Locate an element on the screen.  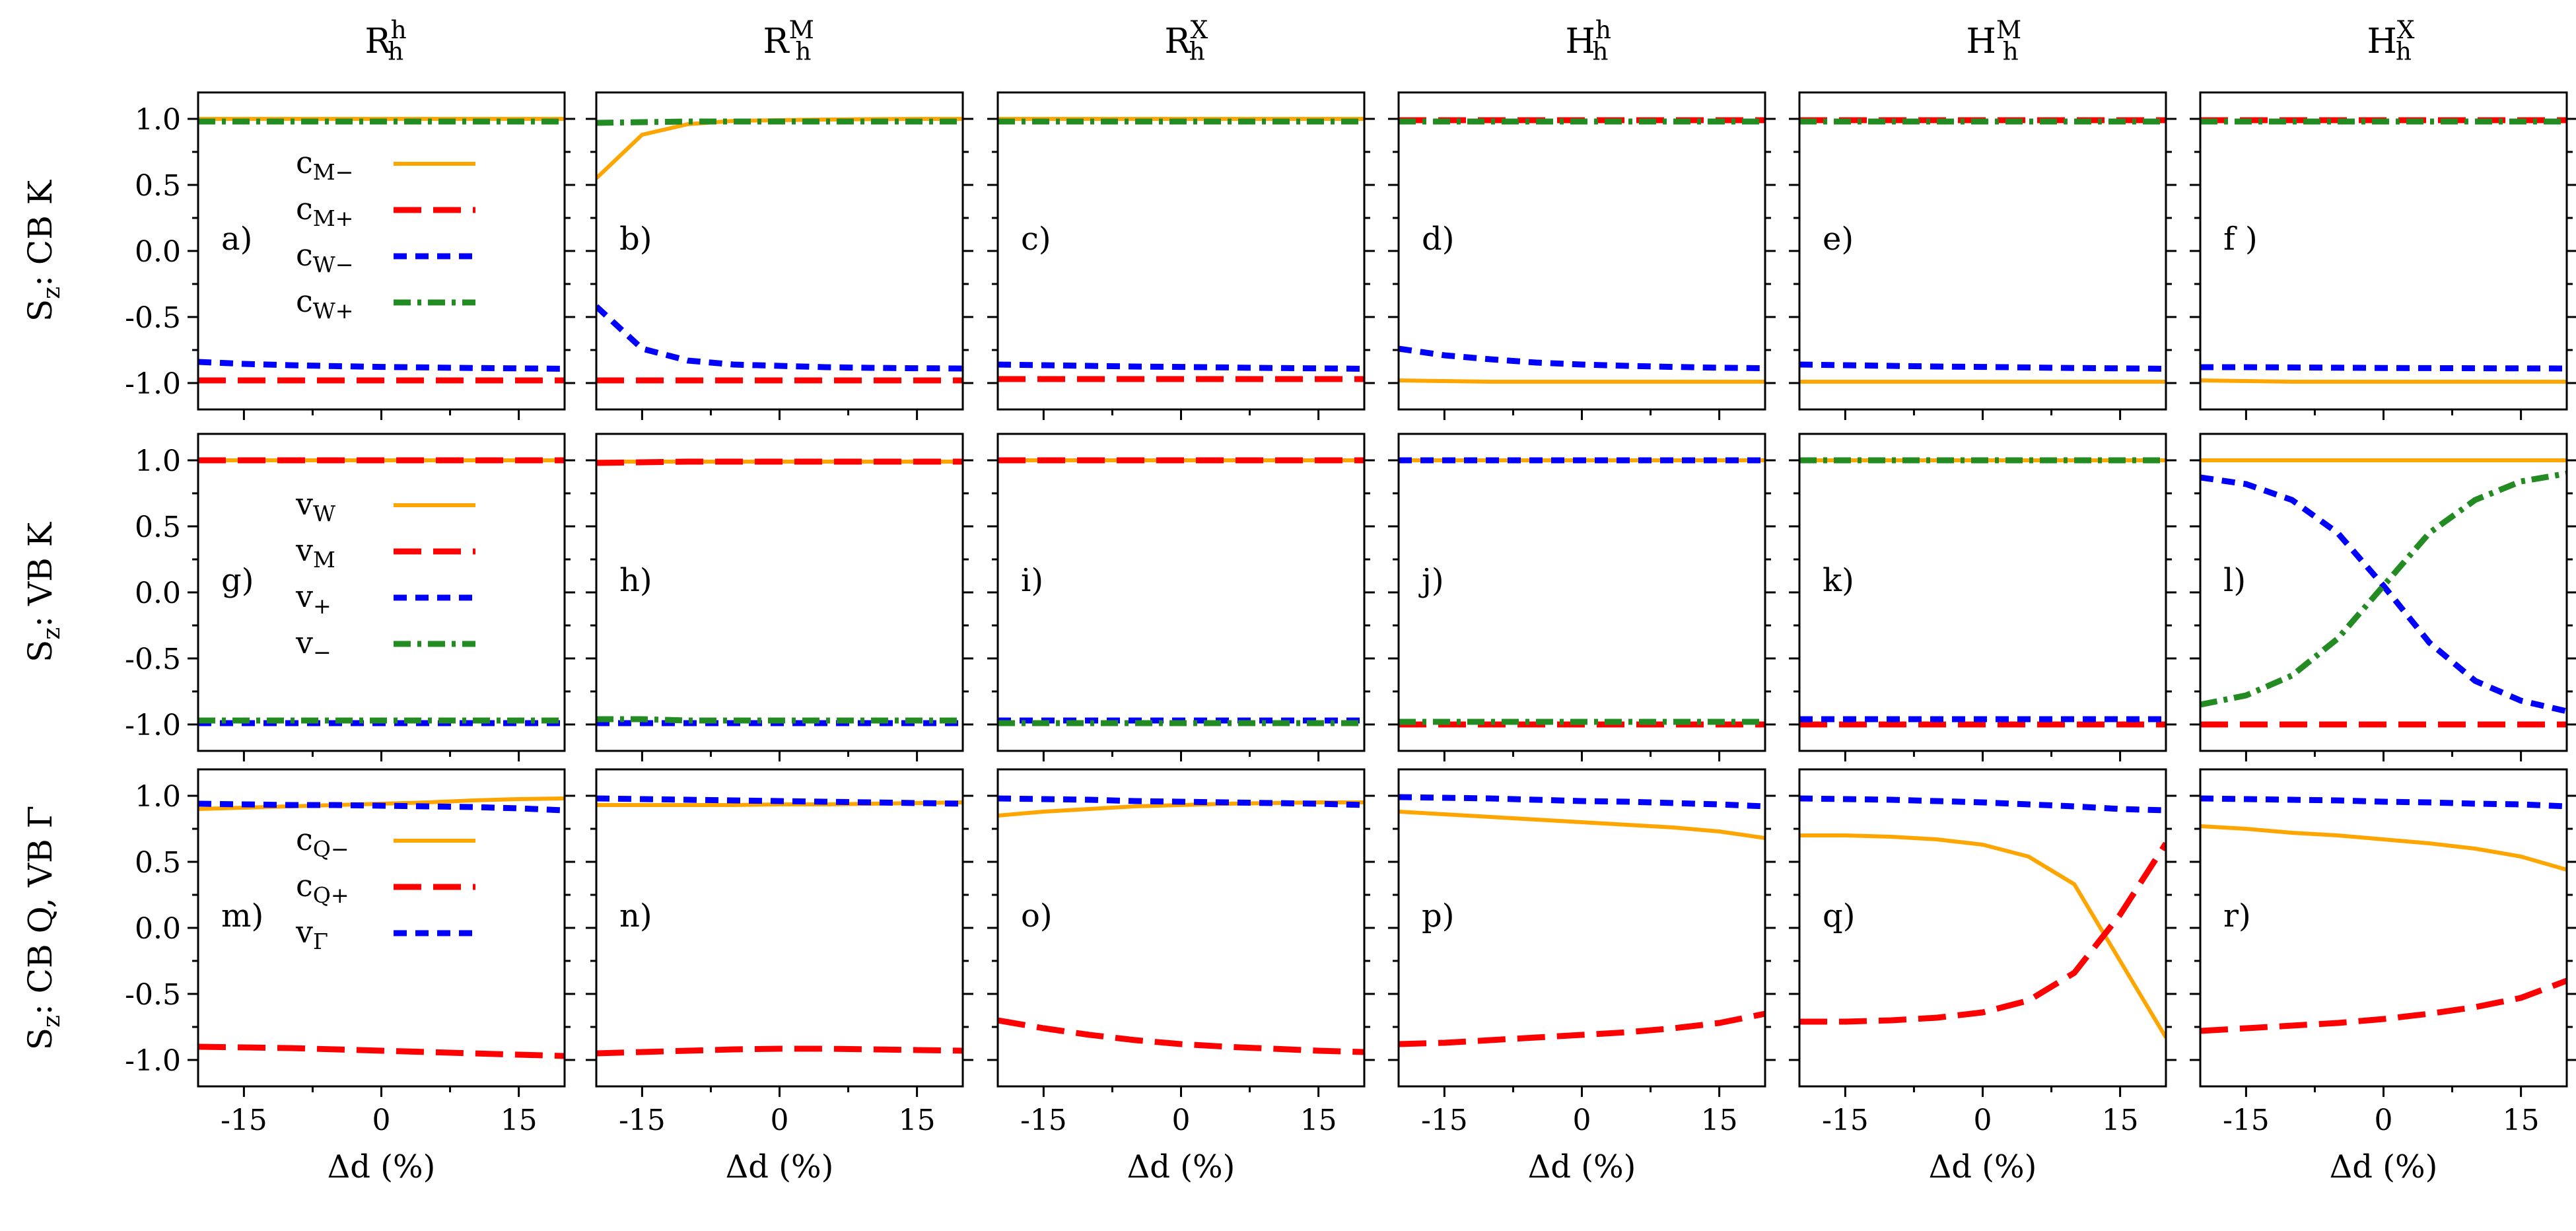
panel-label: m) is located at coordinates (242, 915).